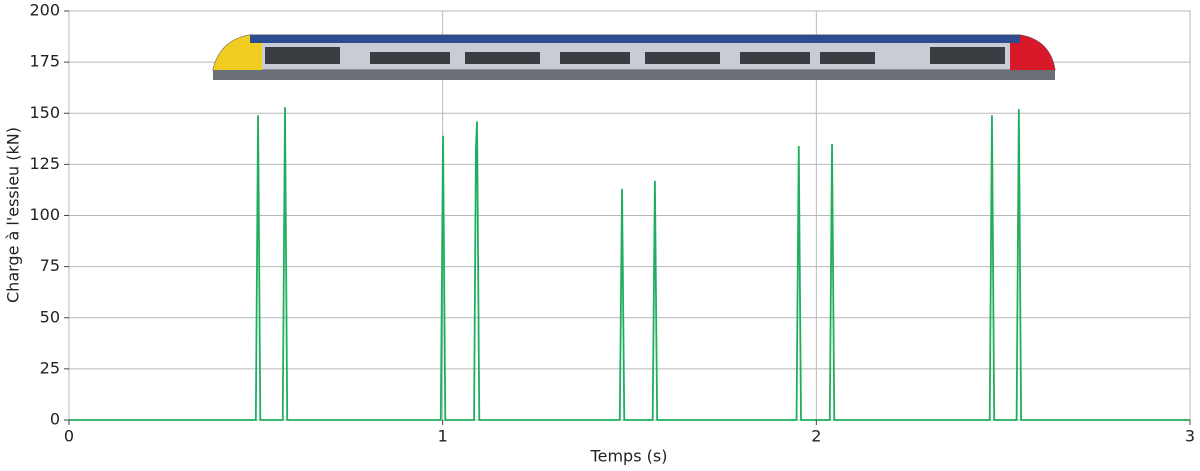 The width and height of the screenshot is (1200, 471). What do you see at coordinates (55, 419) in the screenshot?
I see `y-tick-label: 0` at bounding box center [55, 419].